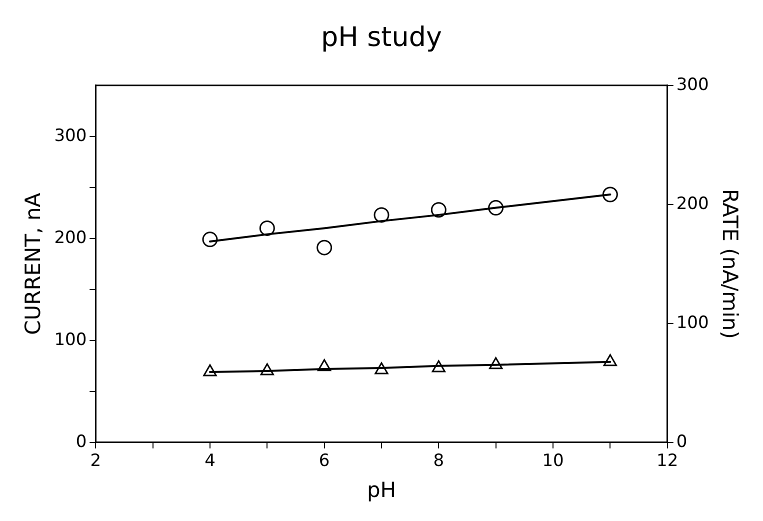 This screenshot has width=763, height=521. I want to click on x-tick-label: 4, so click(210, 461).